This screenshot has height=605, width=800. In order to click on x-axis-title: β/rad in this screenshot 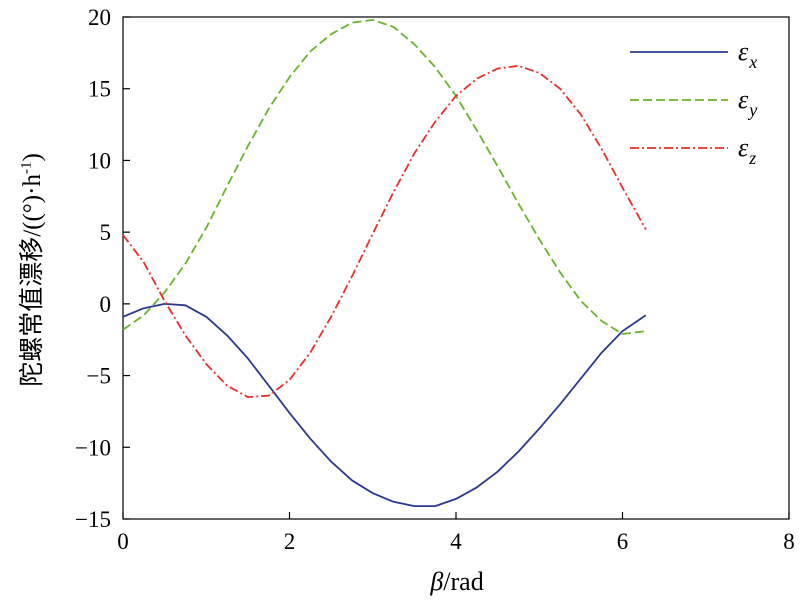, I will do `click(456, 581)`.